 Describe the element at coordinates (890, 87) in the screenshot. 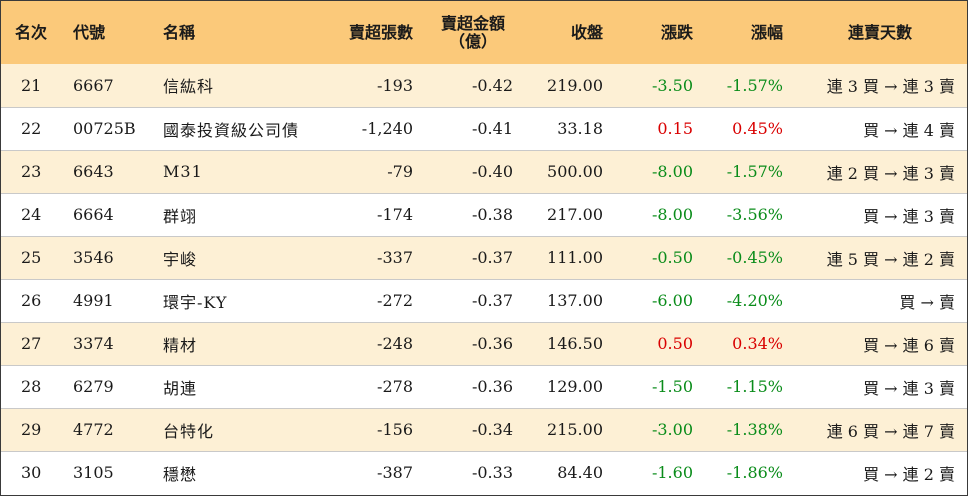

I see `streak-cell: 連 3 買 → 連 3 賣` at that location.